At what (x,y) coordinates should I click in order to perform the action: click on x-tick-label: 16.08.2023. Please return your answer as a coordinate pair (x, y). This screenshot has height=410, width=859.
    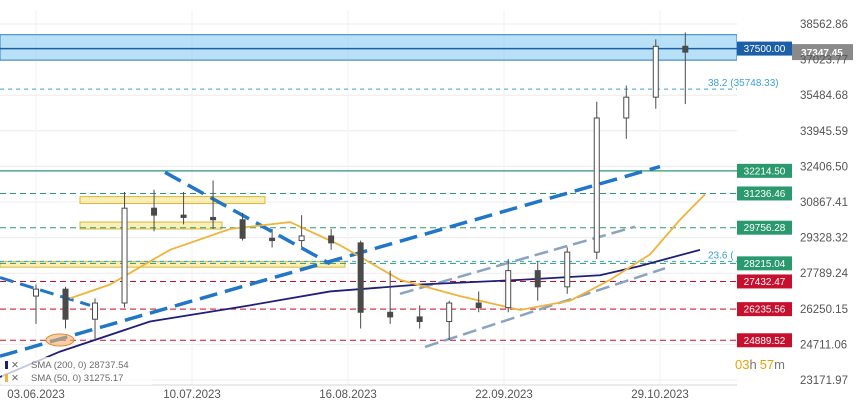
    Looking at the image, I should click on (348, 395).